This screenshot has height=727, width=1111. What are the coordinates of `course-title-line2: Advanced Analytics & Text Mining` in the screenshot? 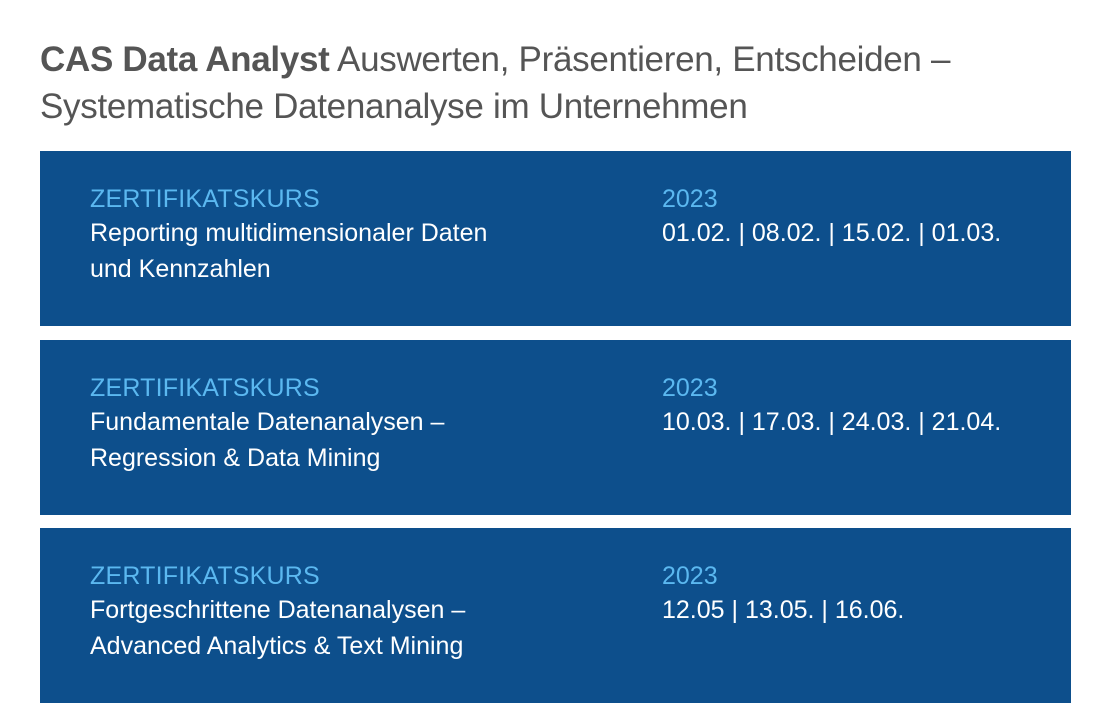 It's located at (277, 646).